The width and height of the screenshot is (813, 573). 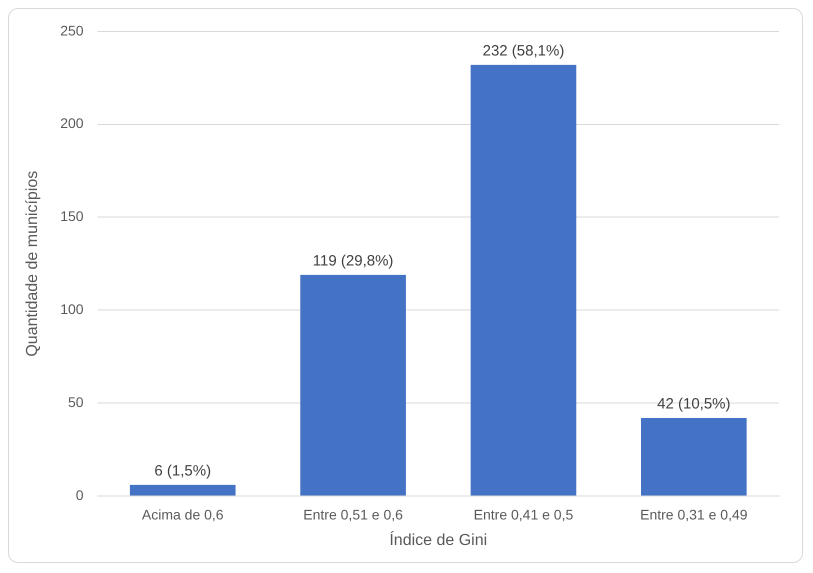 What do you see at coordinates (33, 263) in the screenshot?
I see `y-axis-title: Quantidade de municípios` at bounding box center [33, 263].